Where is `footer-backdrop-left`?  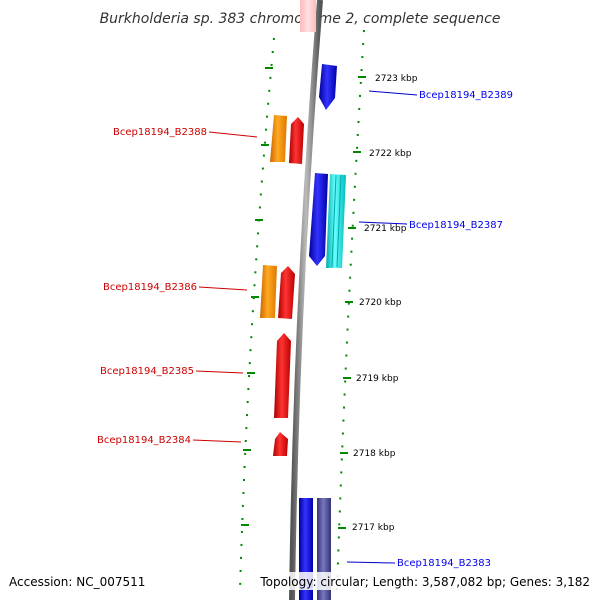 footer-backdrop-left is located at coordinates (81, 581).